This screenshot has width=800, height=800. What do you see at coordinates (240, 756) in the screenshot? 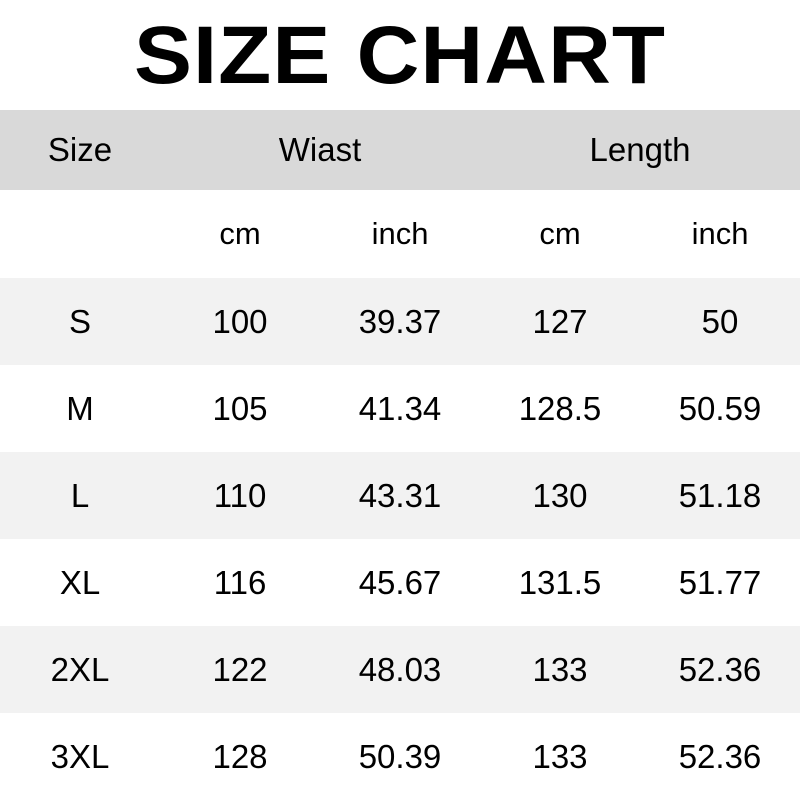
I see `cell-waist-cm: 128` at bounding box center [240, 756].